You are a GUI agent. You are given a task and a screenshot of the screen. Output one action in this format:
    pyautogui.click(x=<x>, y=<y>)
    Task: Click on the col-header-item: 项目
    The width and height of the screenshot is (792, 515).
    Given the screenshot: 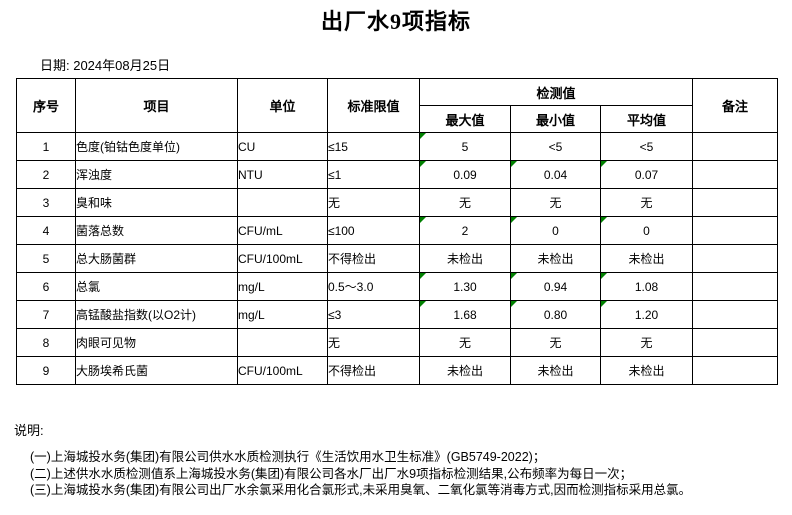 What is the action you would take?
    pyautogui.click(x=156, y=105)
    